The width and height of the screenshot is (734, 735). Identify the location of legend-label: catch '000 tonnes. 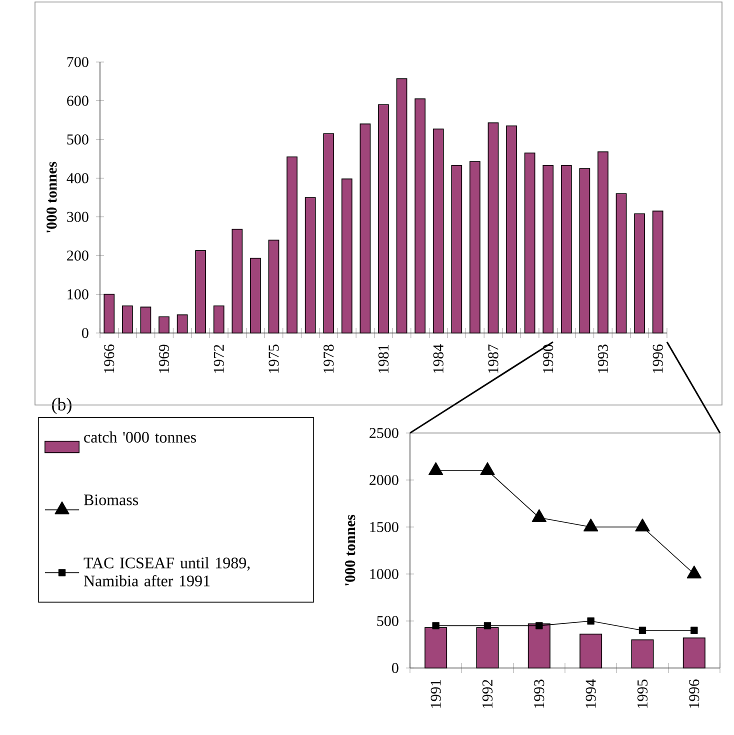
(140, 437).